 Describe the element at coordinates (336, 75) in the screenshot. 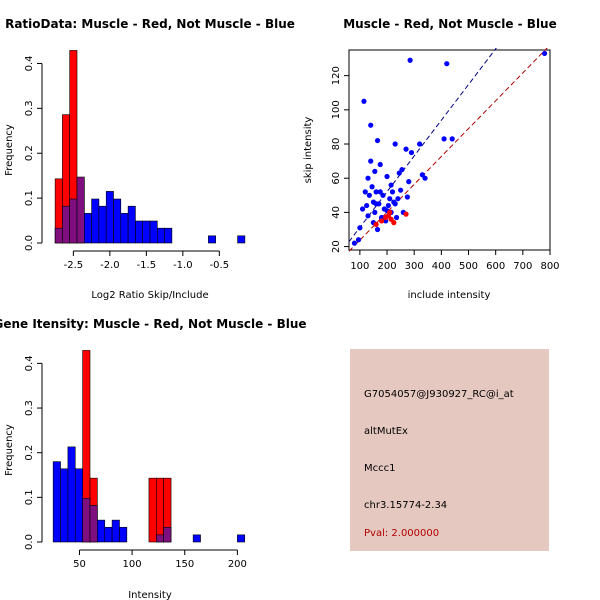

I see `y-tick-label: 120` at that location.